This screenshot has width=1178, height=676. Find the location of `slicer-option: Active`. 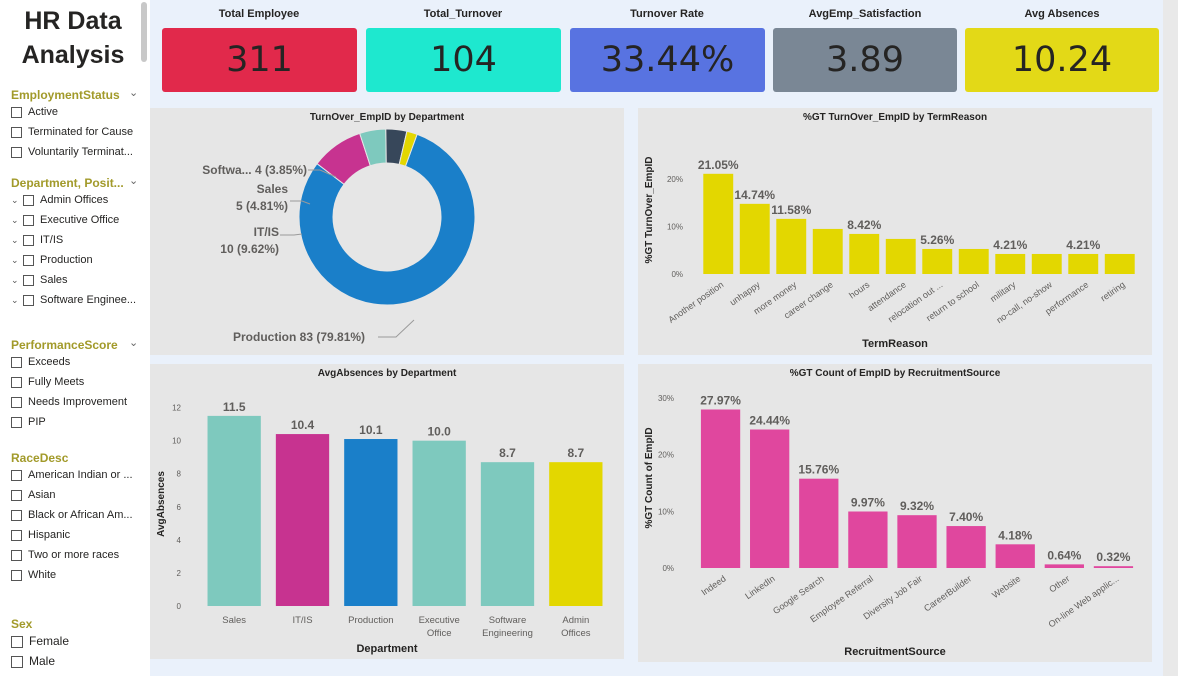

slicer-option: Active is located at coordinates (78, 112).